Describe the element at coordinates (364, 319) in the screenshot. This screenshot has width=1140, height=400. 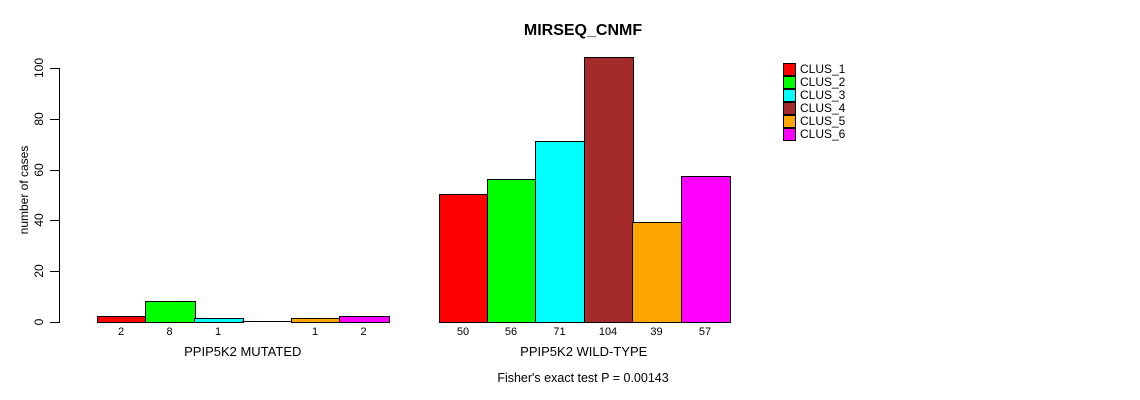
I see `bar-clus_6-mutated` at that location.